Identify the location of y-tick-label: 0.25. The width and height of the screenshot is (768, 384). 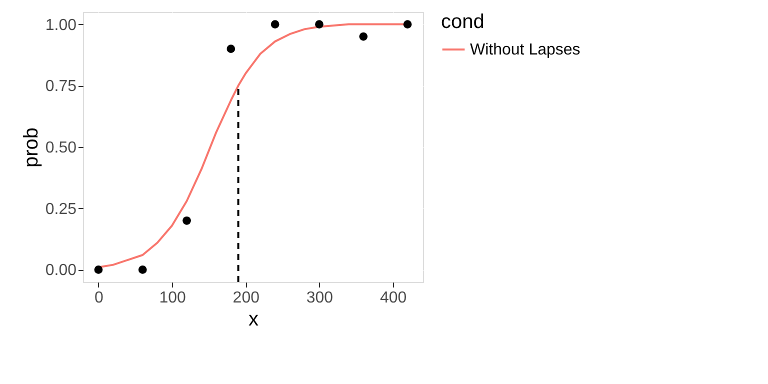
(61, 209).